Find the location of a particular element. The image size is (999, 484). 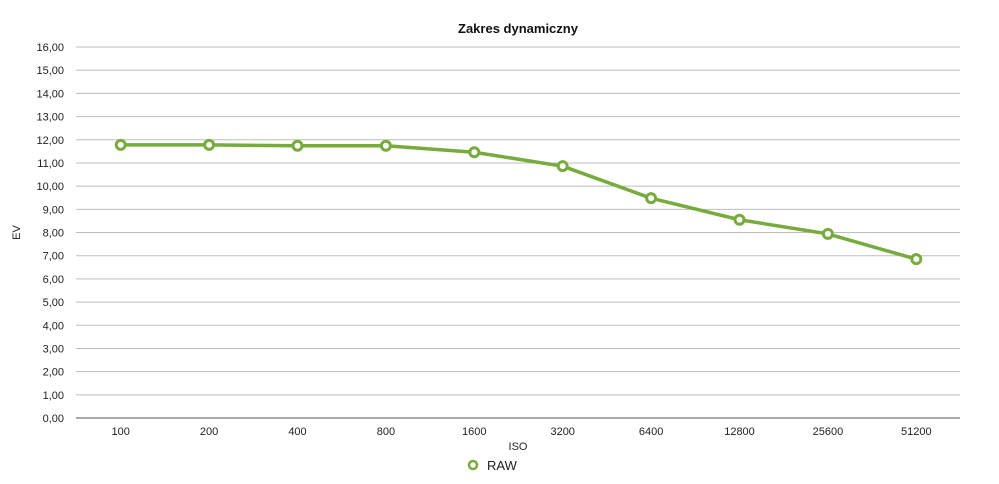

y-tick-label: 10,00 is located at coordinates (50, 187).